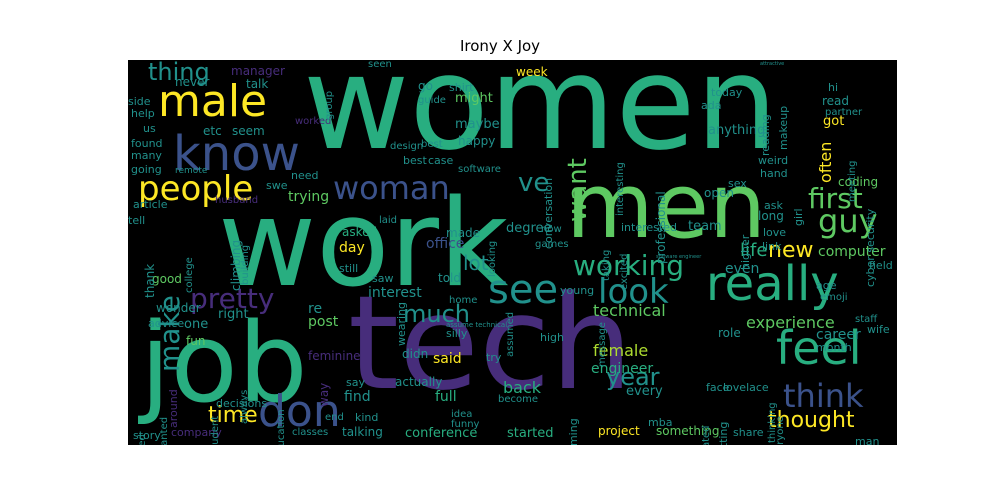 This screenshot has height=500, width=1000. What do you see at coordinates (552, 244) in the screenshot?
I see `word-games: games` at bounding box center [552, 244].